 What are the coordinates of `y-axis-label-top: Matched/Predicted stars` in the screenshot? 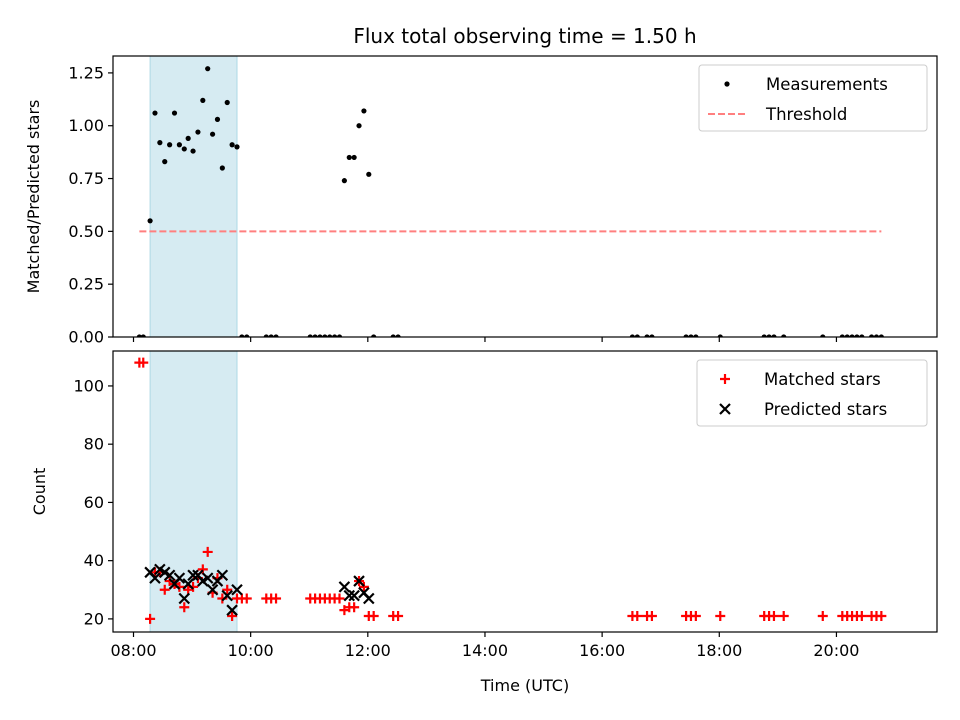 It's located at (33, 197).